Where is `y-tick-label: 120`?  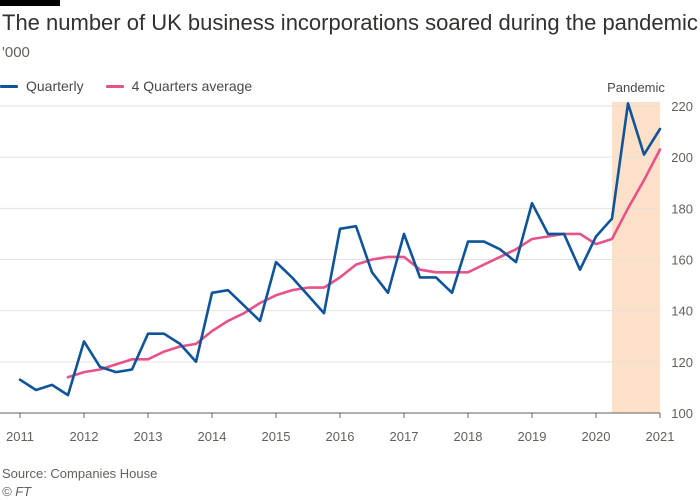 y-tick-label: 120 is located at coordinates (682, 362).